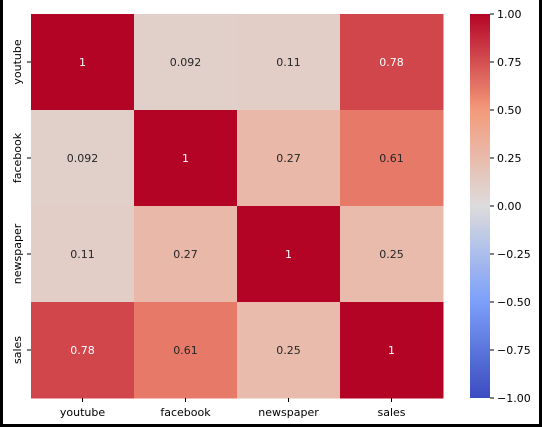  I want to click on colorbar-gradient, so click(480, 206).